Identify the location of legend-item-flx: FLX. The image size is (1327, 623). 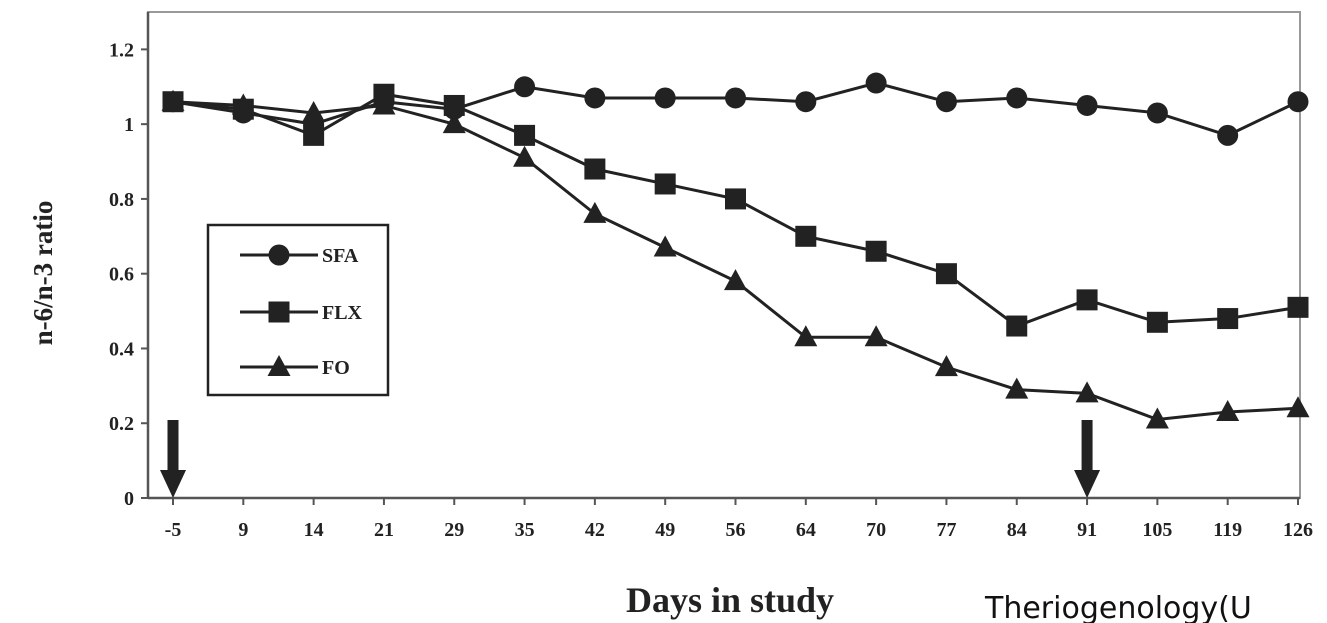
(301, 312).